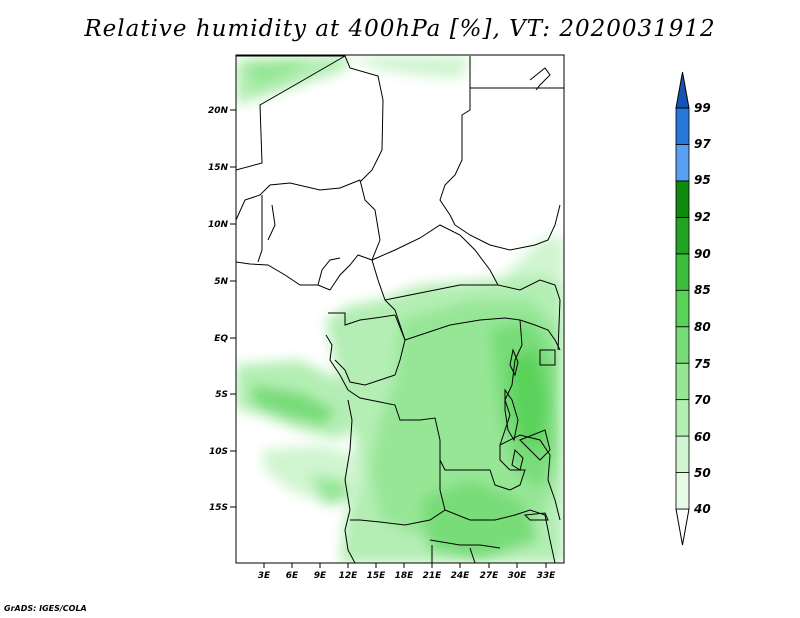 This screenshot has height=618, width=800. What do you see at coordinates (218, 111) in the screenshot?
I see `lat-label-20n: 20N` at bounding box center [218, 111].